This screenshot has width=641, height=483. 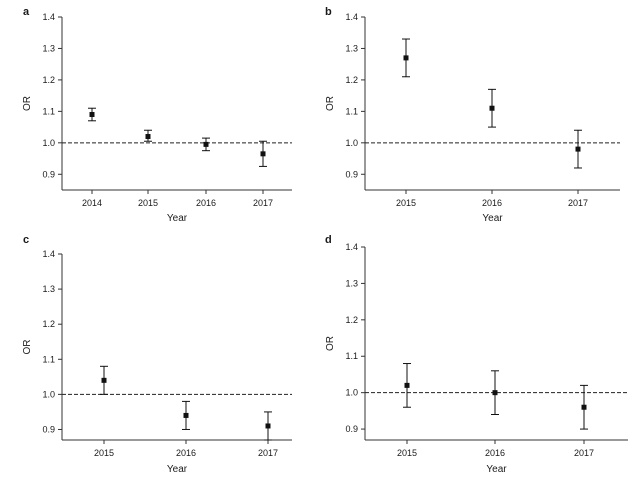 What do you see at coordinates (328, 240) in the screenshot?
I see `panel-letter: d` at bounding box center [328, 240].